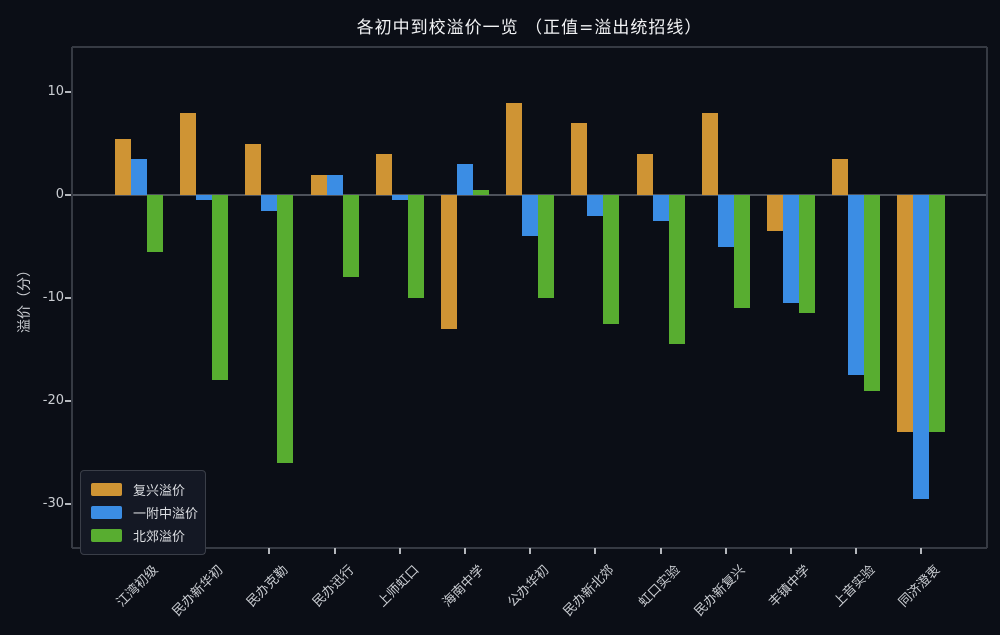 The height and width of the screenshot is (635, 1000). What do you see at coordinates (198, 591) in the screenshot?
I see `x-tick-label-民办新华初: 民办新华初` at bounding box center [198, 591].